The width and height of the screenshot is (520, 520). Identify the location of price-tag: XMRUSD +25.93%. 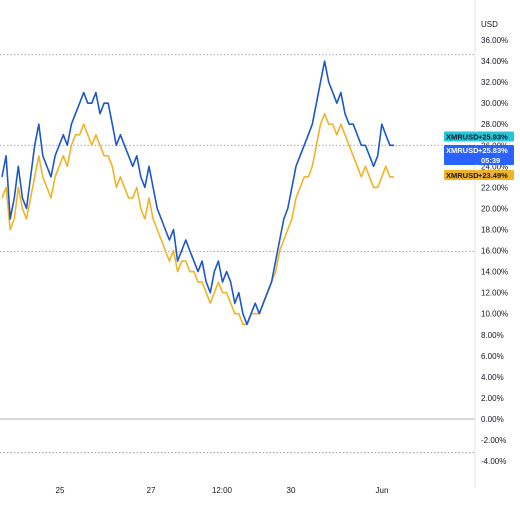
(479, 136).